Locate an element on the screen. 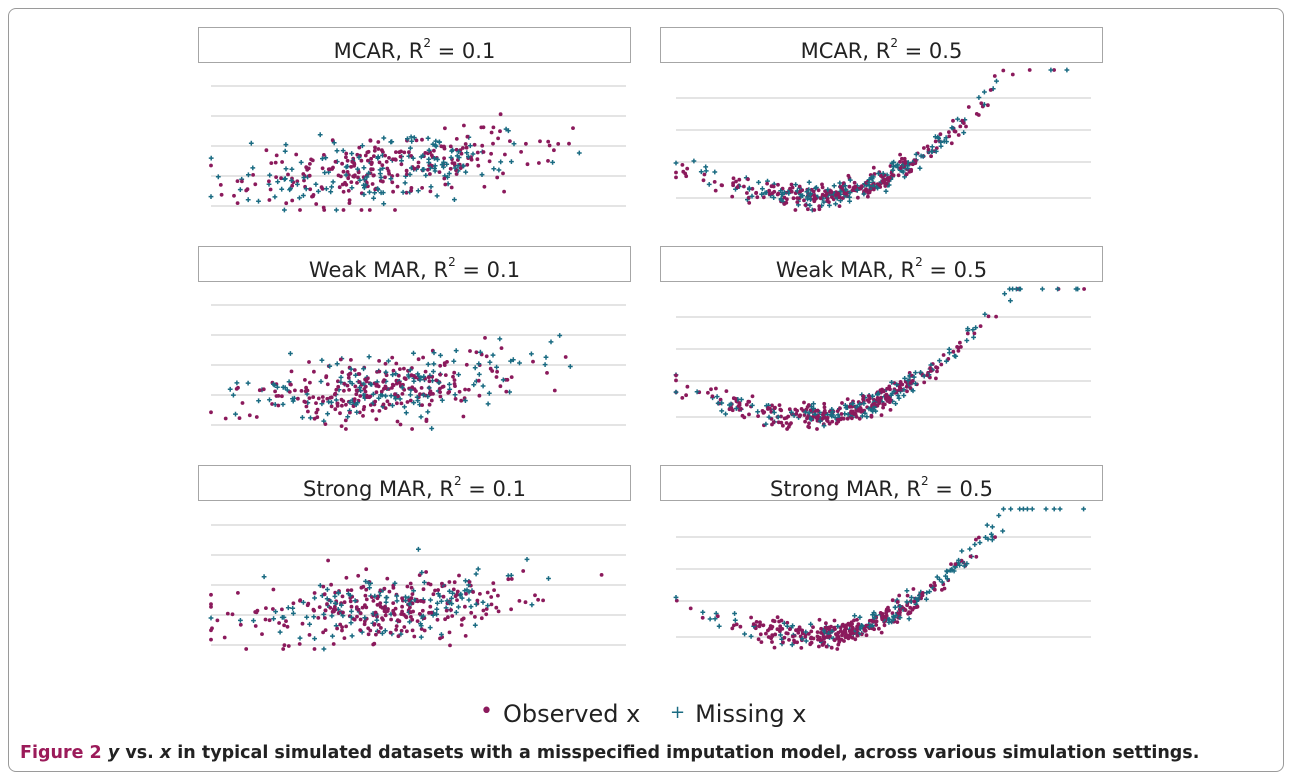  caption-var-x: x is located at coordinates (165, 753).